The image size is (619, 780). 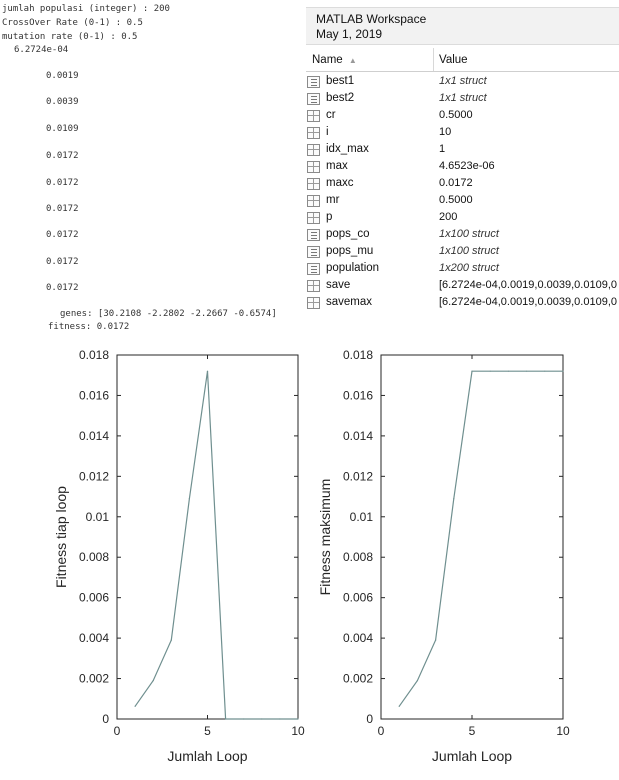 What do you see at coordinates (442, 149) in the screenshot?
I see `variable-value: 1` at bounding box center [442, 149].